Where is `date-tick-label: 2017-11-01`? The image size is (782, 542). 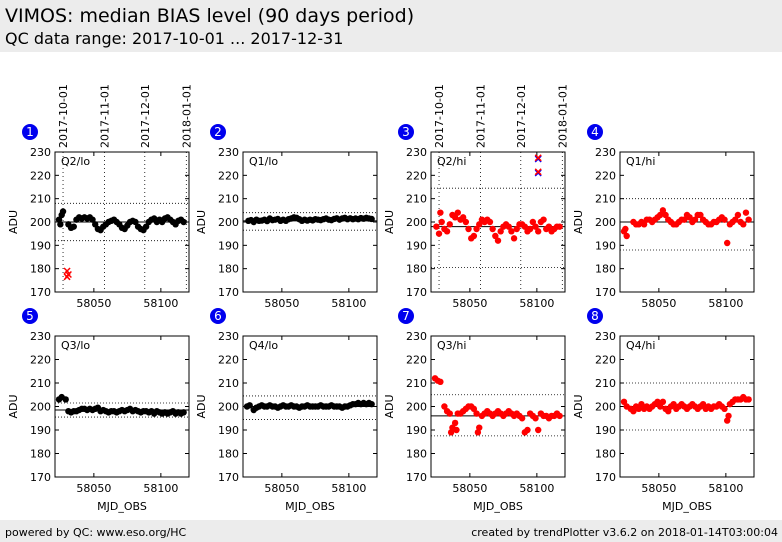 date-tick-label: 2017-11-01 is located at coordinates (481, 116).